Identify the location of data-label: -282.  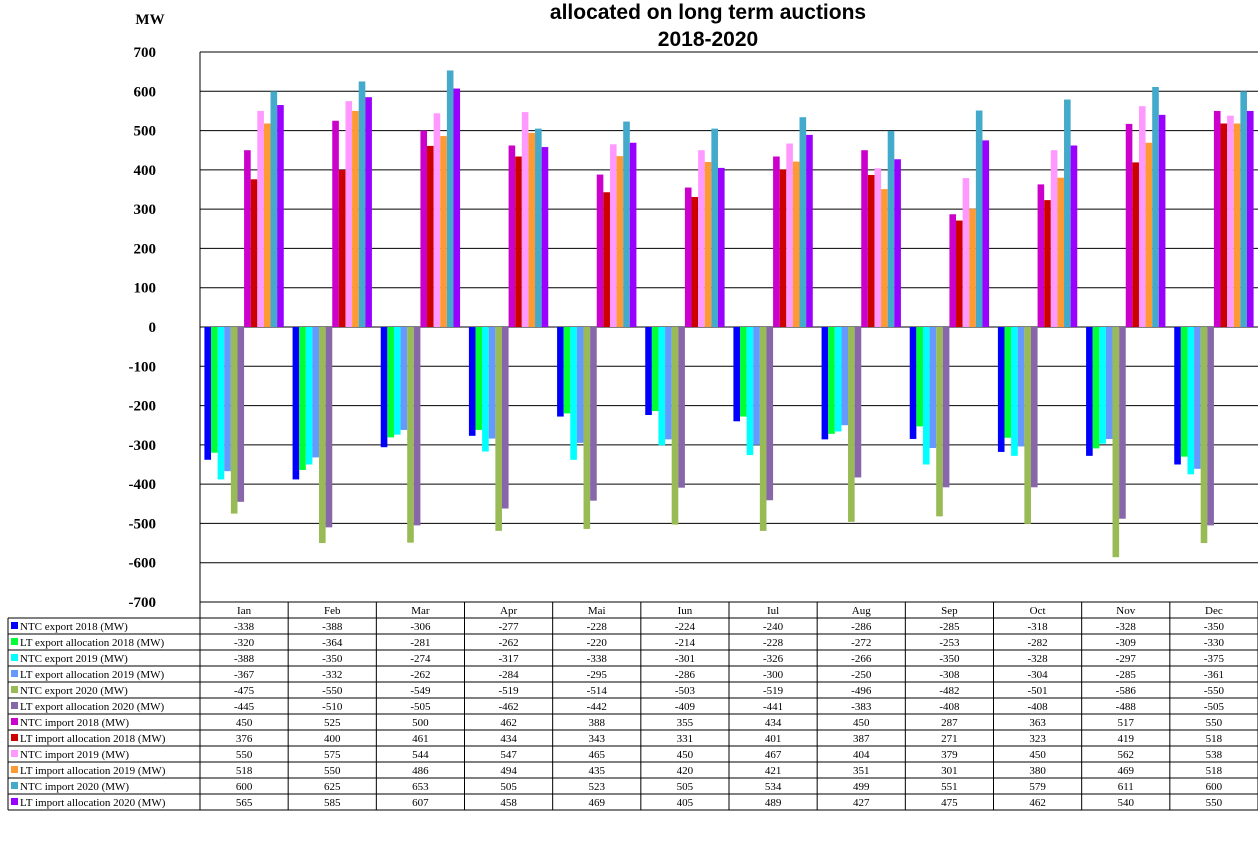
(1037, 643).